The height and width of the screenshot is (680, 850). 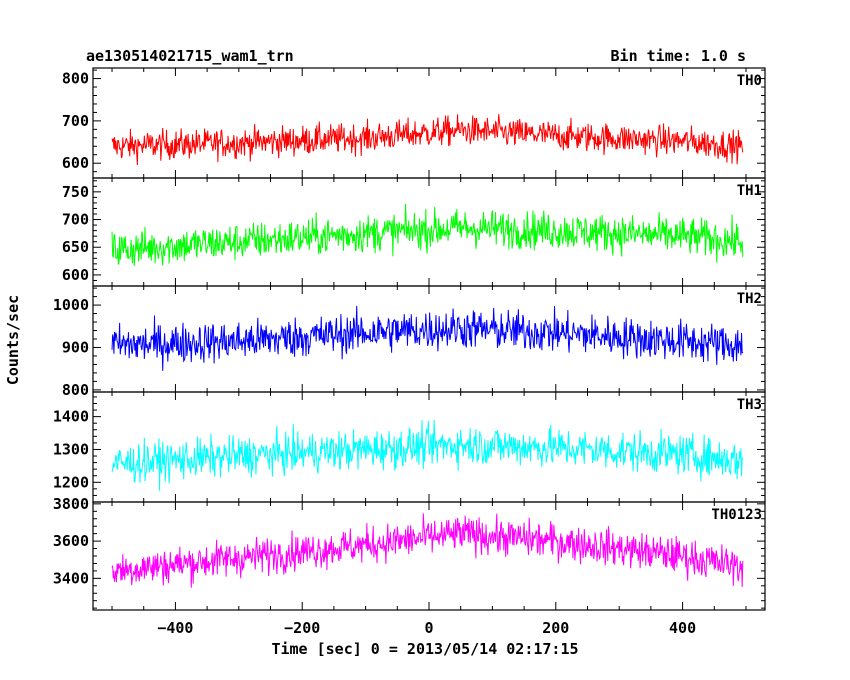 What do you see at coordinates (71, 417) in the screenshot?
I see `y-tick-label: 1400` at bounding box center [71, 417].